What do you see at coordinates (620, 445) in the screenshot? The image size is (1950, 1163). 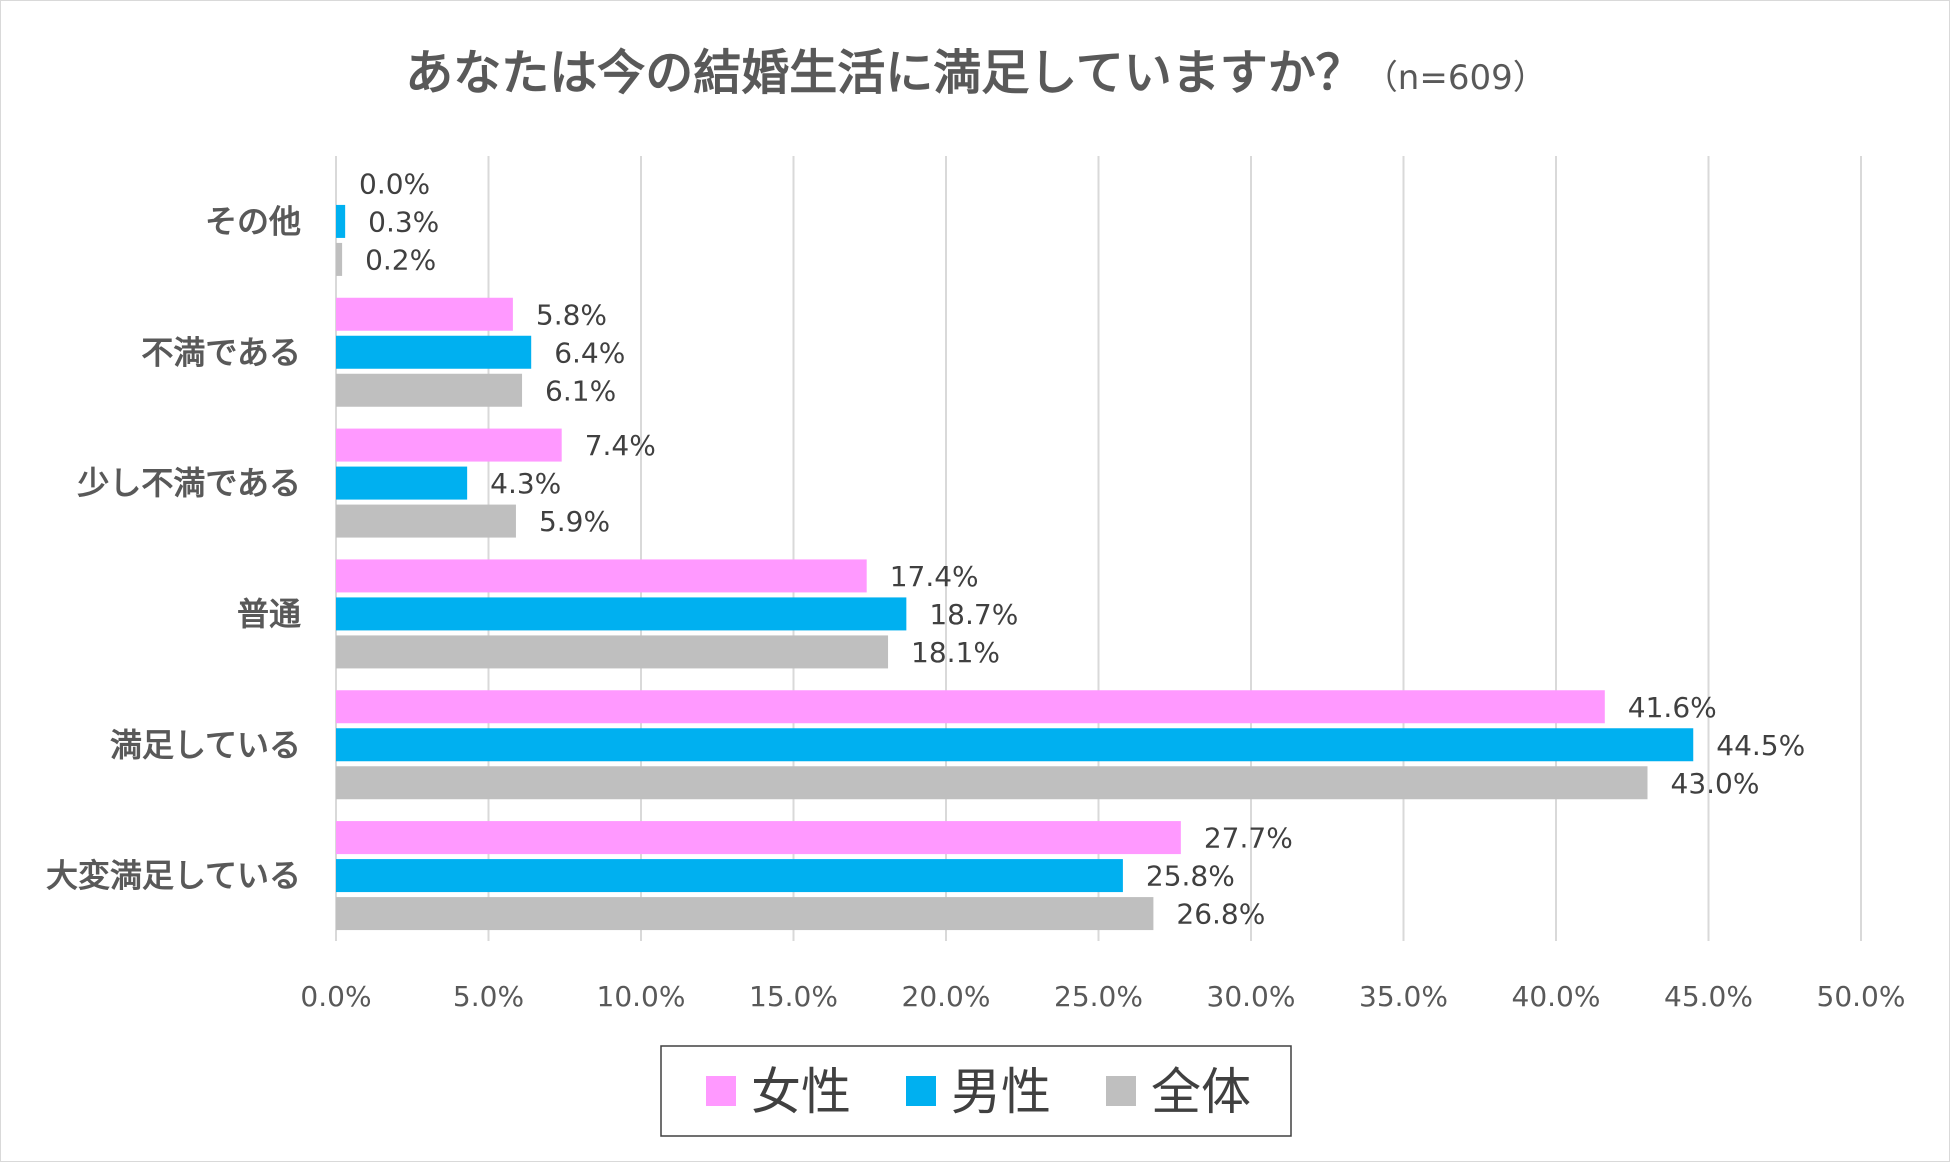 I see `data-label: 7.4%` at bounding box center [620, 445].